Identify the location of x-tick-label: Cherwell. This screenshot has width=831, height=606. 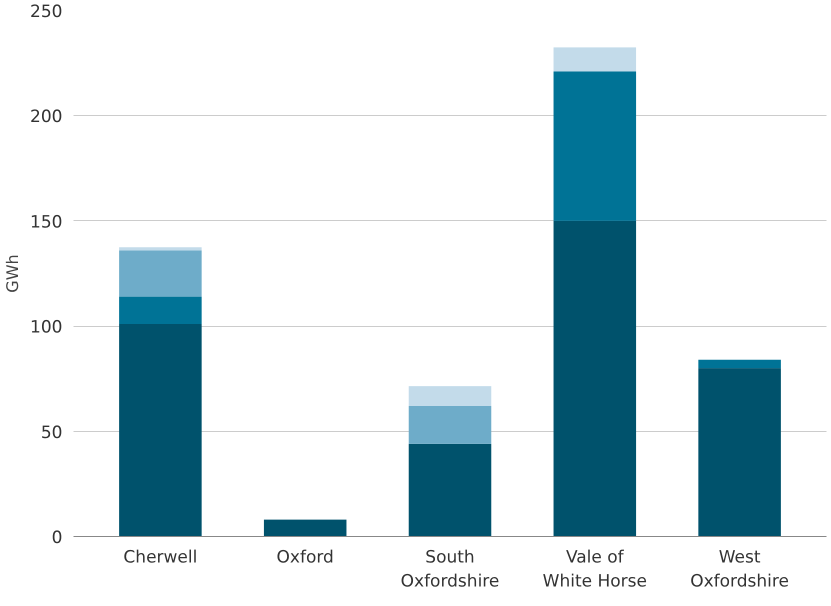
(160, 558).